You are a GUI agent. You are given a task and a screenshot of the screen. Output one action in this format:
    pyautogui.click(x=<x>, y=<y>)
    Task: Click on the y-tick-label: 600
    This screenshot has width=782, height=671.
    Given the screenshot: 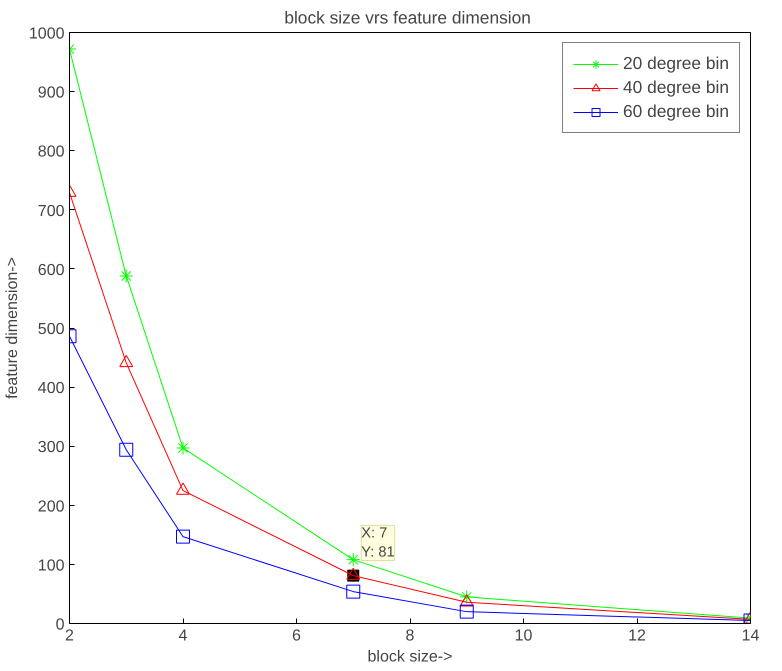 What is the action you would take?
    pyautogui.click(x=51, y=270)
    